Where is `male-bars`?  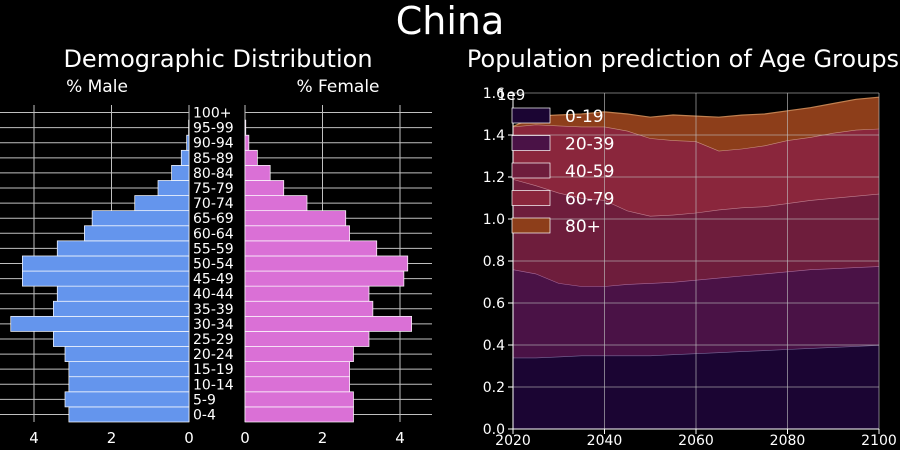 male-bars is located at coordinates (100, 271).